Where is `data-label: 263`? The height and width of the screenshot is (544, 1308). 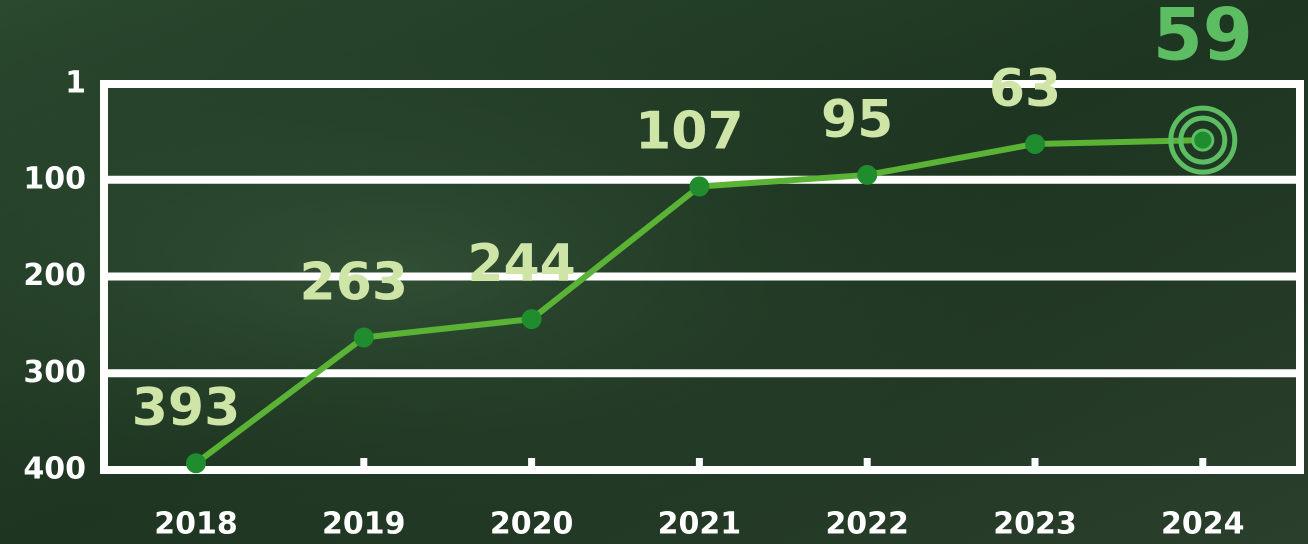 data-label: 263 is located at coordinates (354, 282).